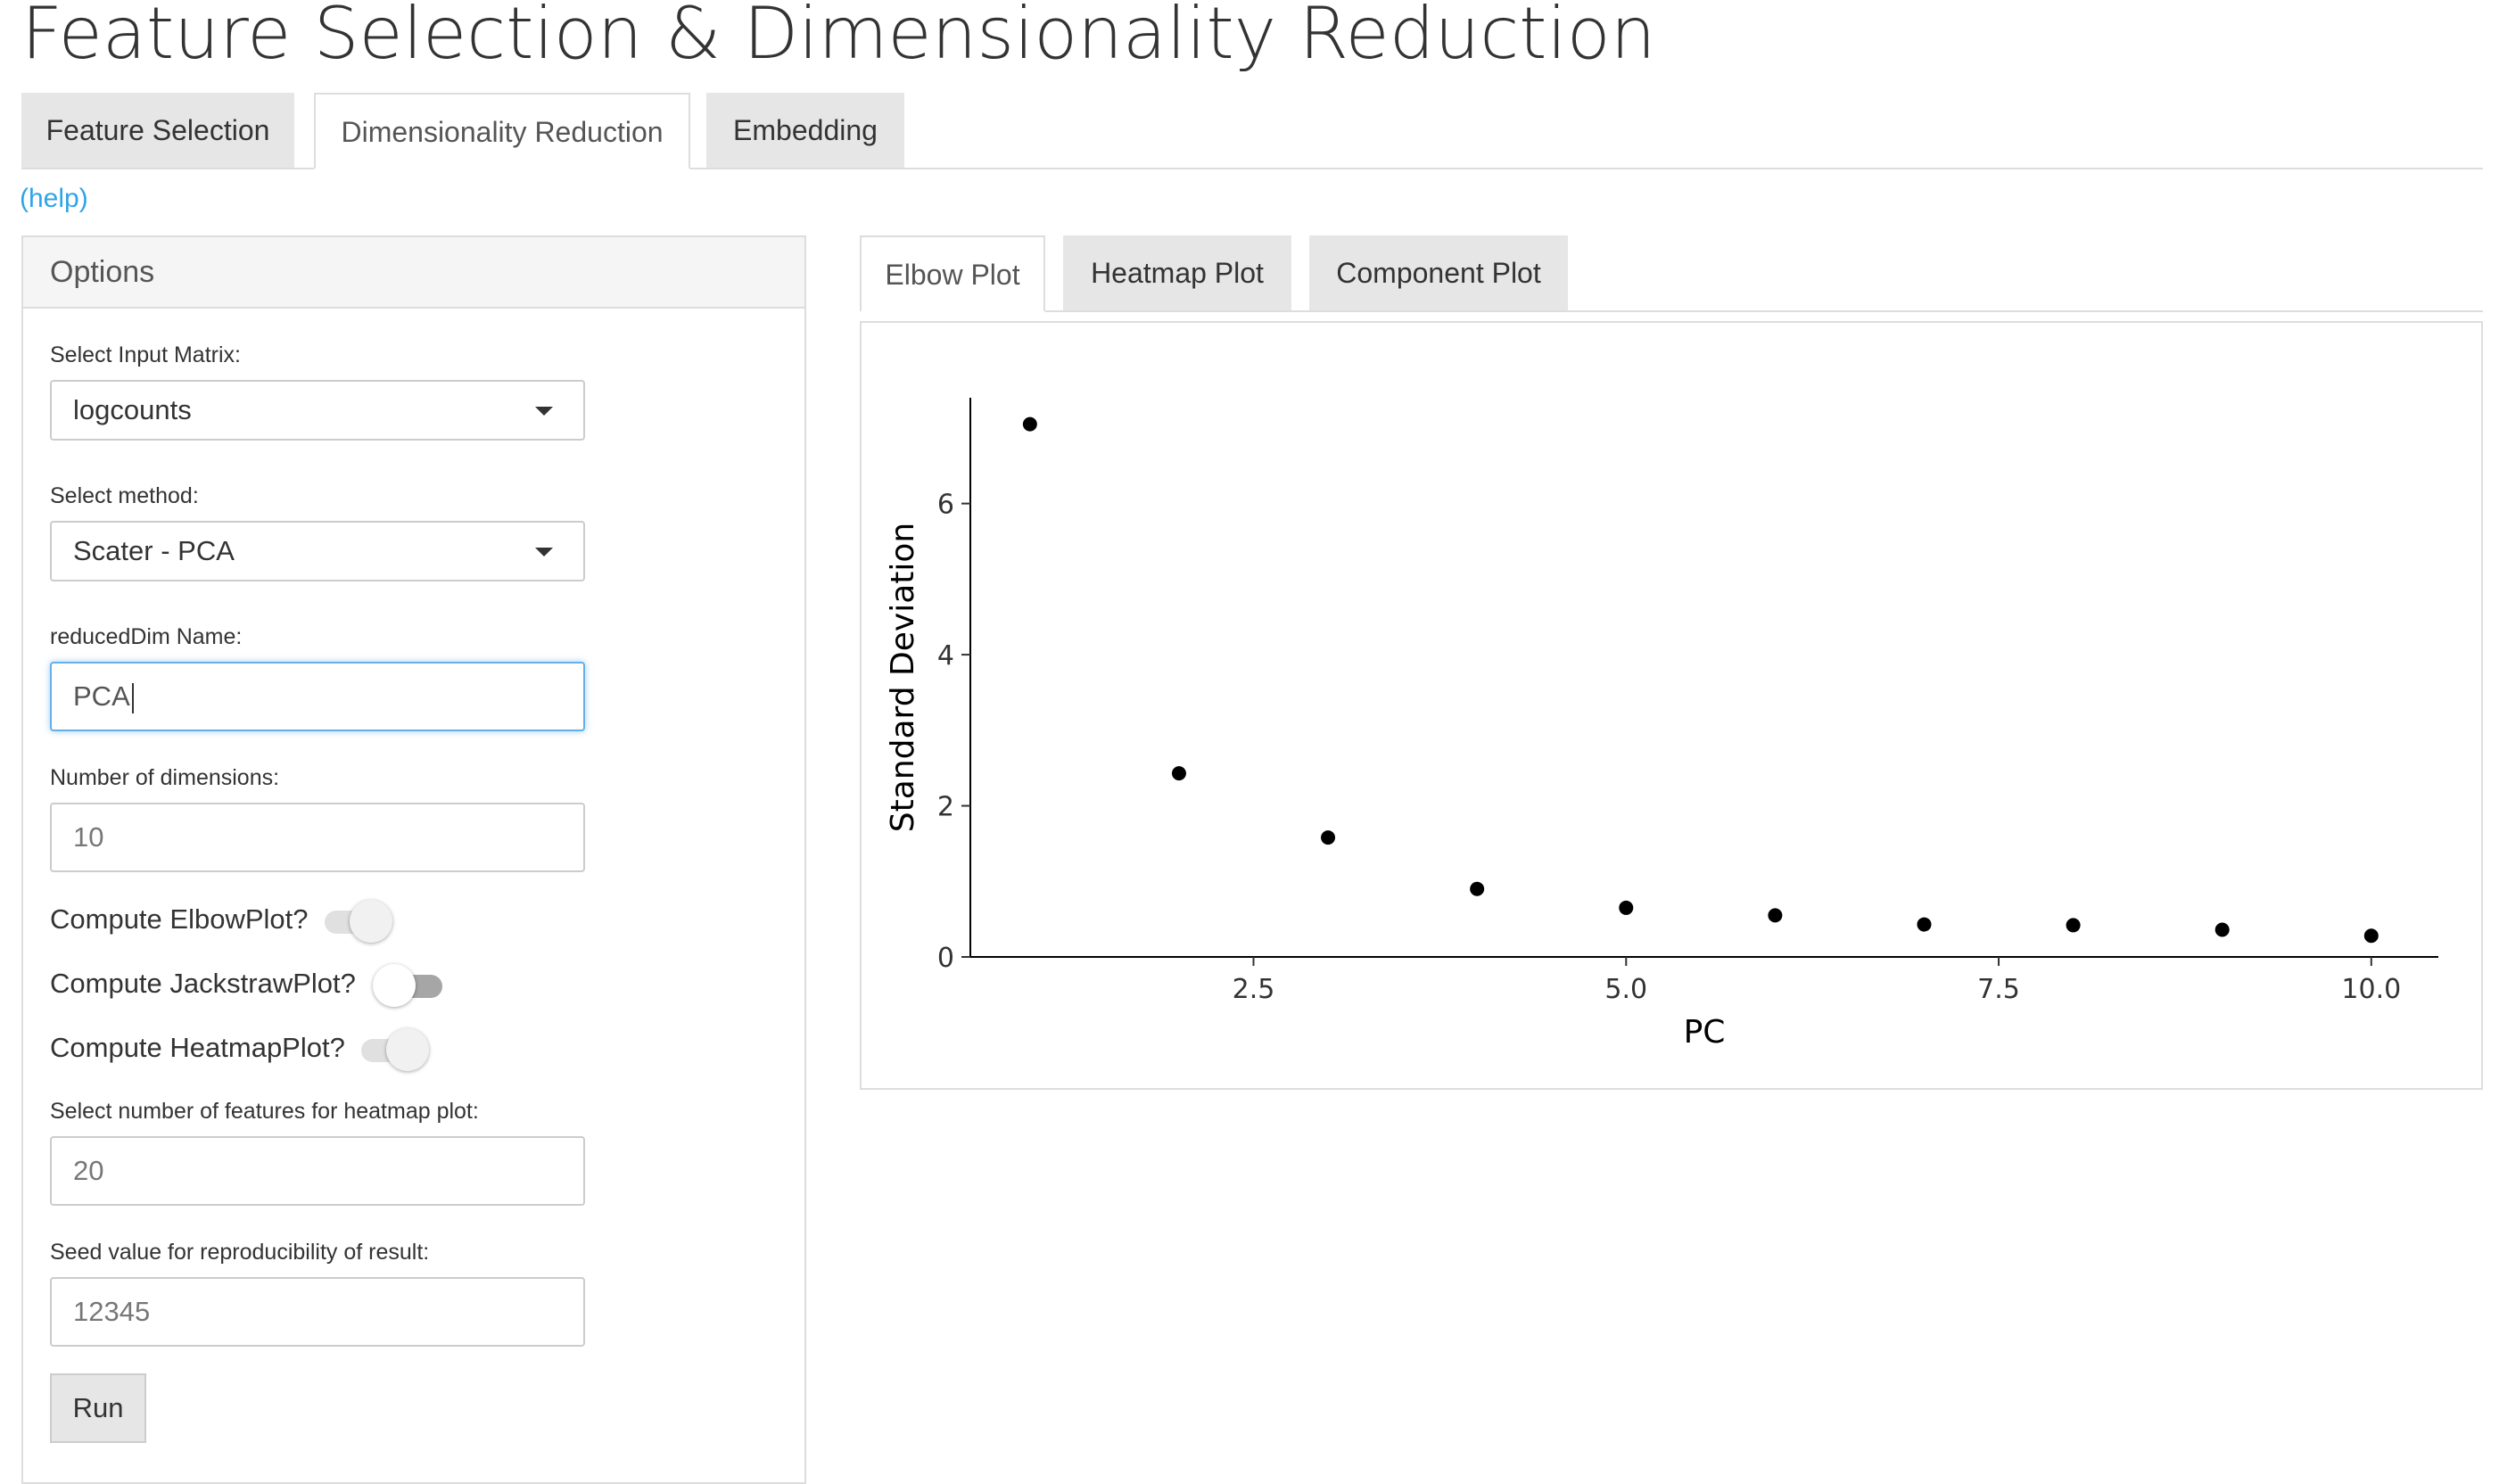 This screenshot has width=2499, height=1484. What do you see at coordinates (145, 355) in the screenshot?
I see `input-matrix-label: Select Input Matrix:` at bounding box center [145, 355].